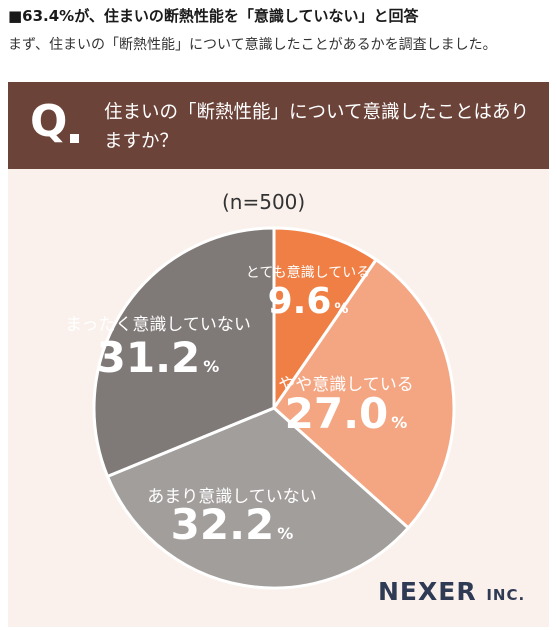  I want to click on slice-value-1: 9.6%, so click(308, 301).